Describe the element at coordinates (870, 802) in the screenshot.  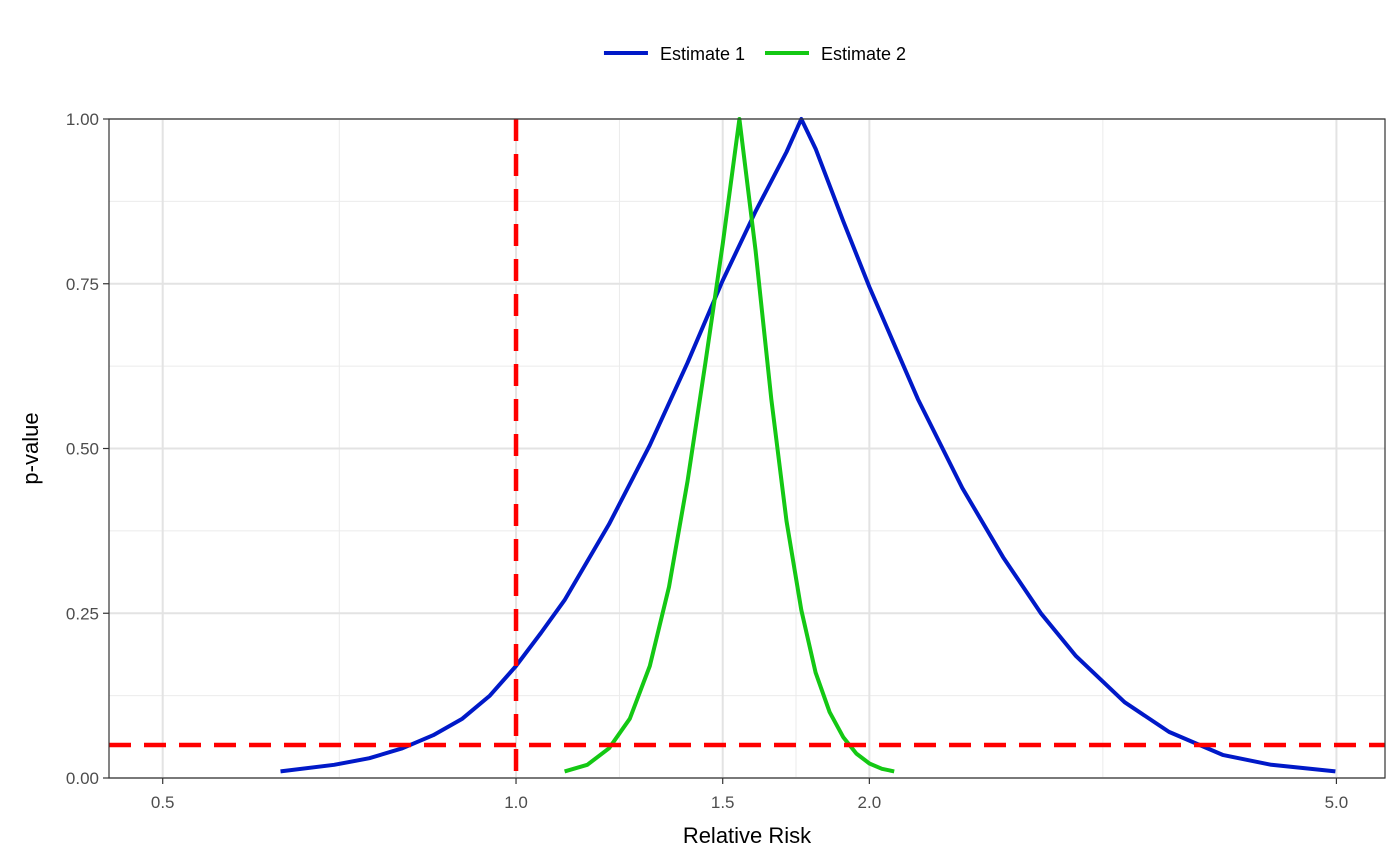
I see `x-tick-label: 2.0` at that location.